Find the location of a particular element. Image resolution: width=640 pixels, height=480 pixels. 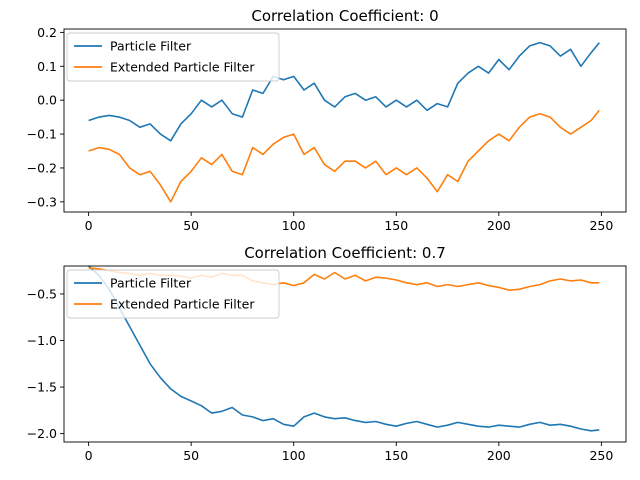

chart-title: Correlation Coefficient: 0 is located at coordinates (344, 16).